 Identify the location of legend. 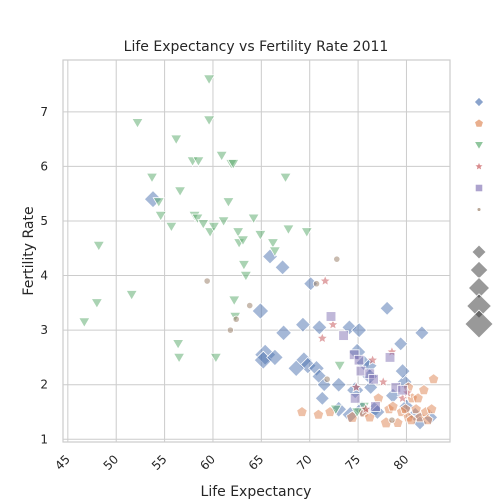
(479, 217).